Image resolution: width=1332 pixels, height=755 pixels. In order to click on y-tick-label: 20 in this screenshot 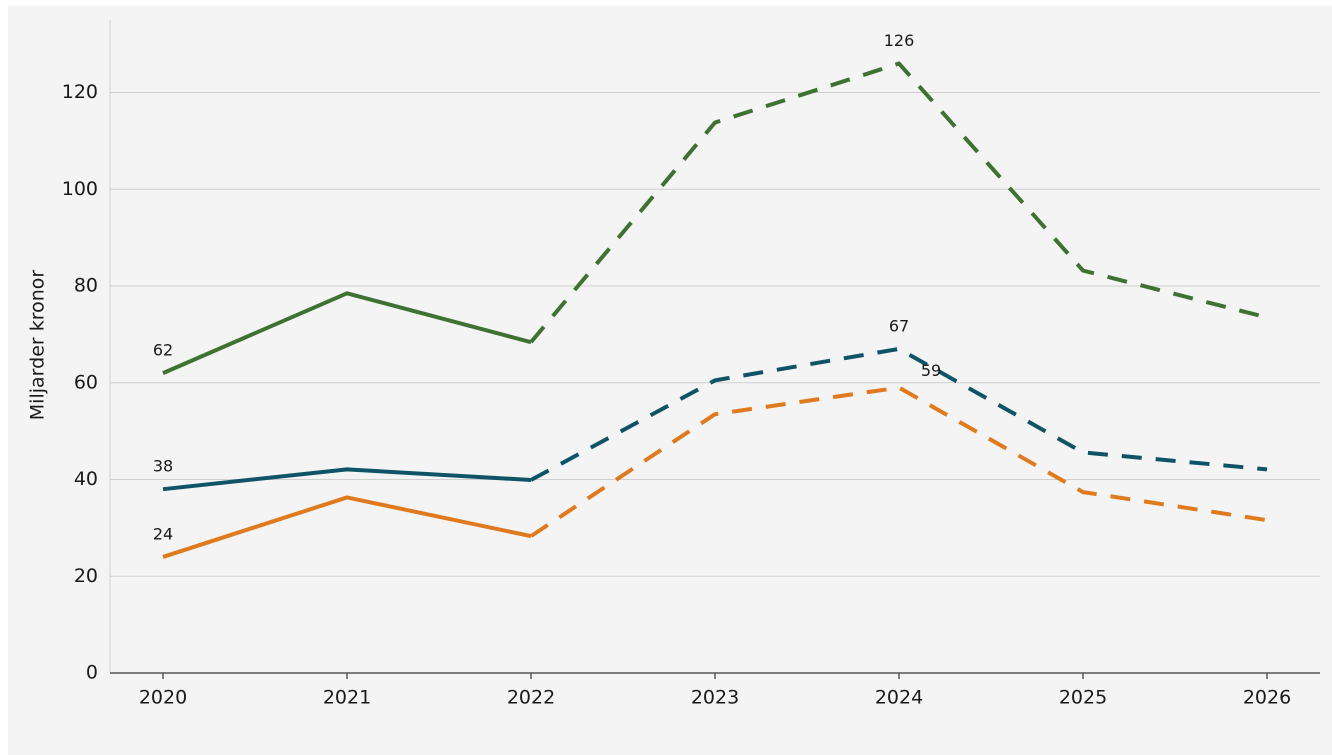, I will do `click(86, 576)`.